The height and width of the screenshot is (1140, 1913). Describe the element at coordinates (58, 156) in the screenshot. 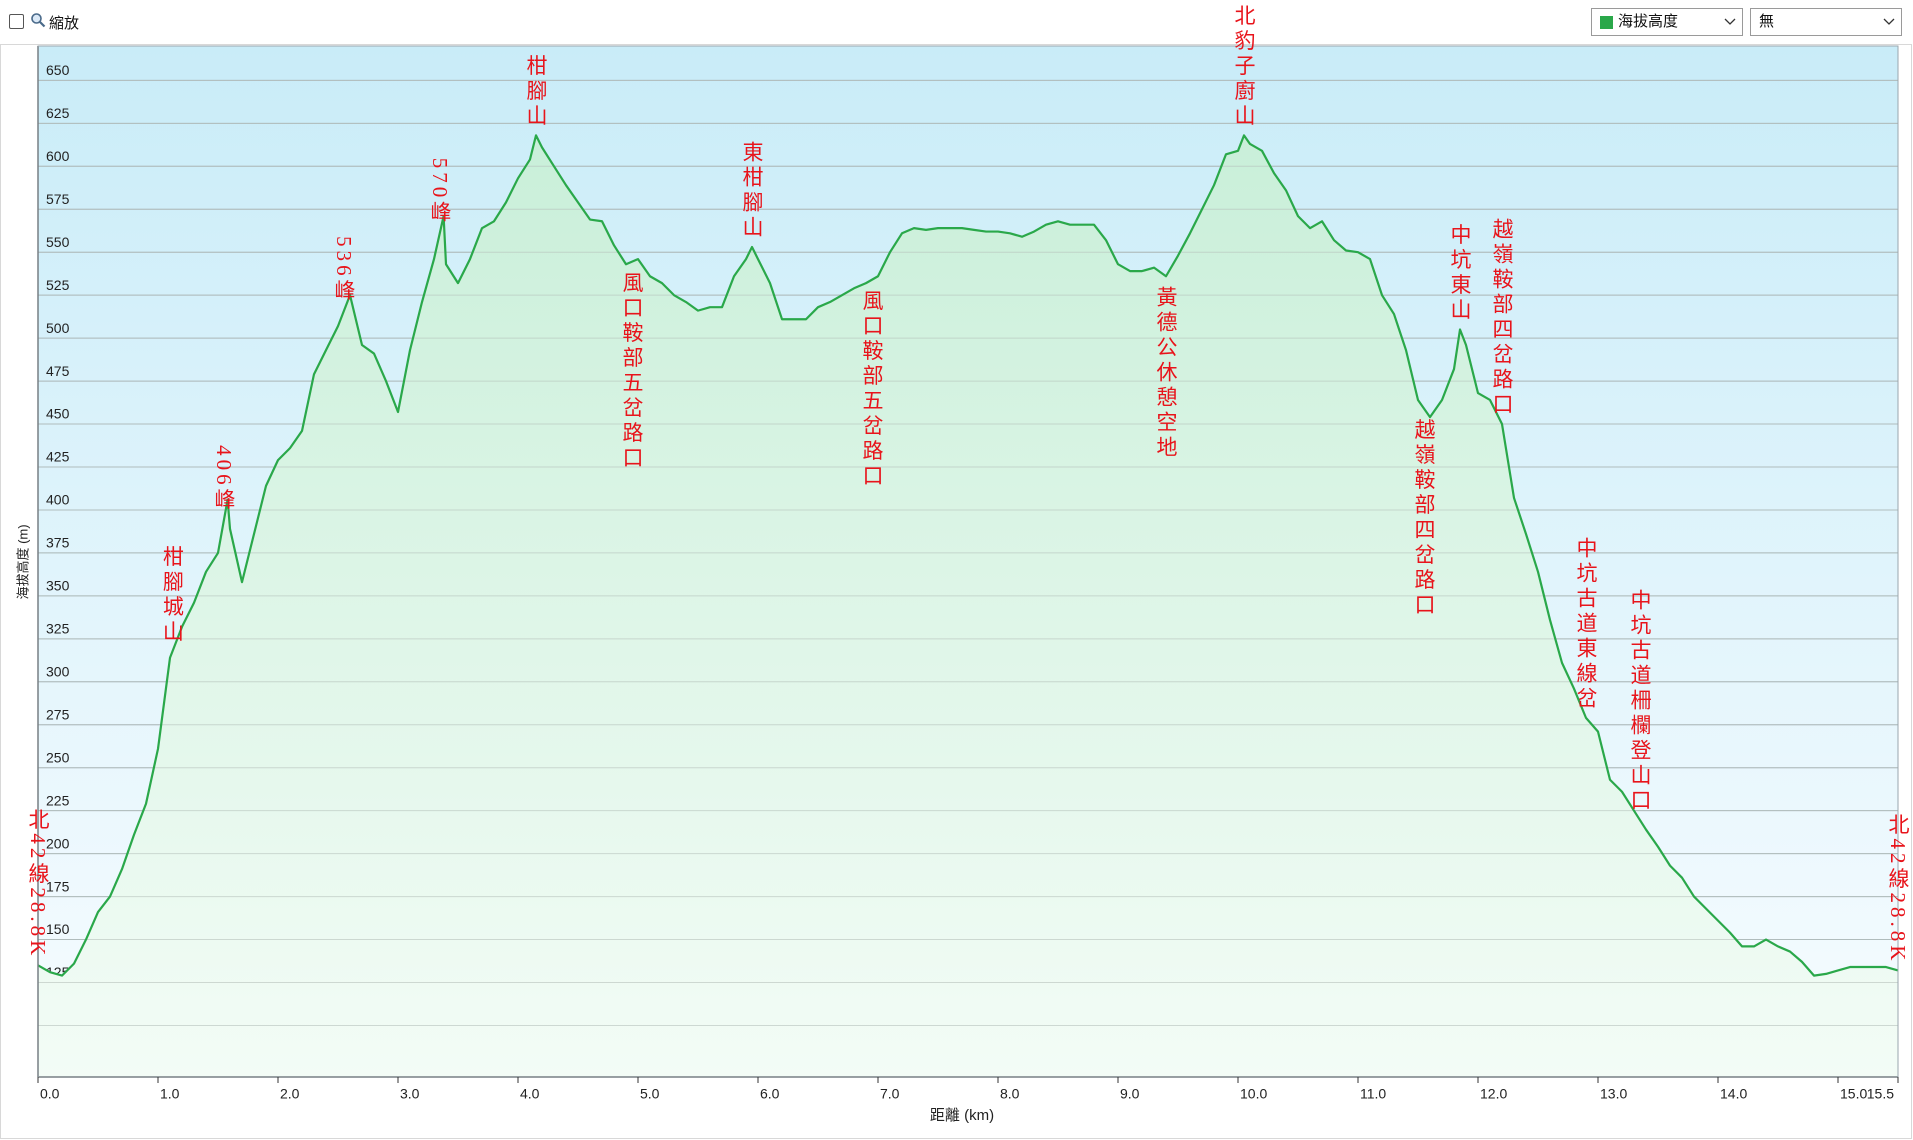

I see `y-tick-label: 600` at that location.